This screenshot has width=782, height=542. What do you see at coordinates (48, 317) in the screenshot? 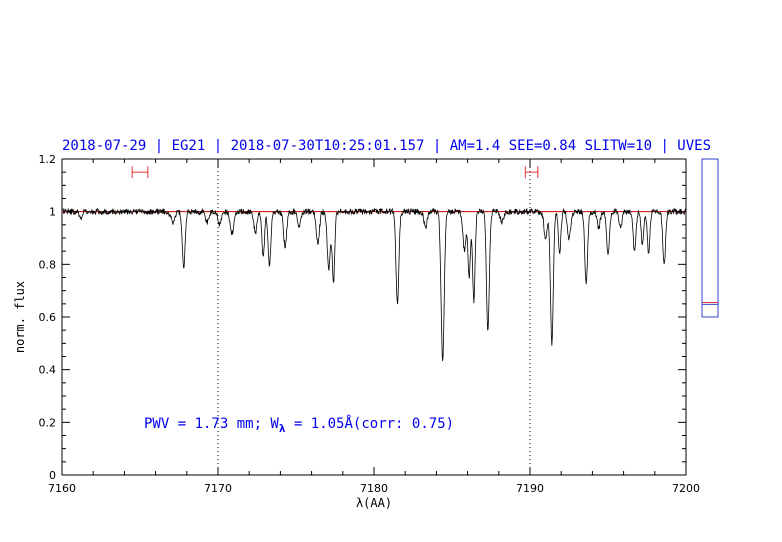
I see `y-tick-label: 0.6` at bounding box center [48, 317].